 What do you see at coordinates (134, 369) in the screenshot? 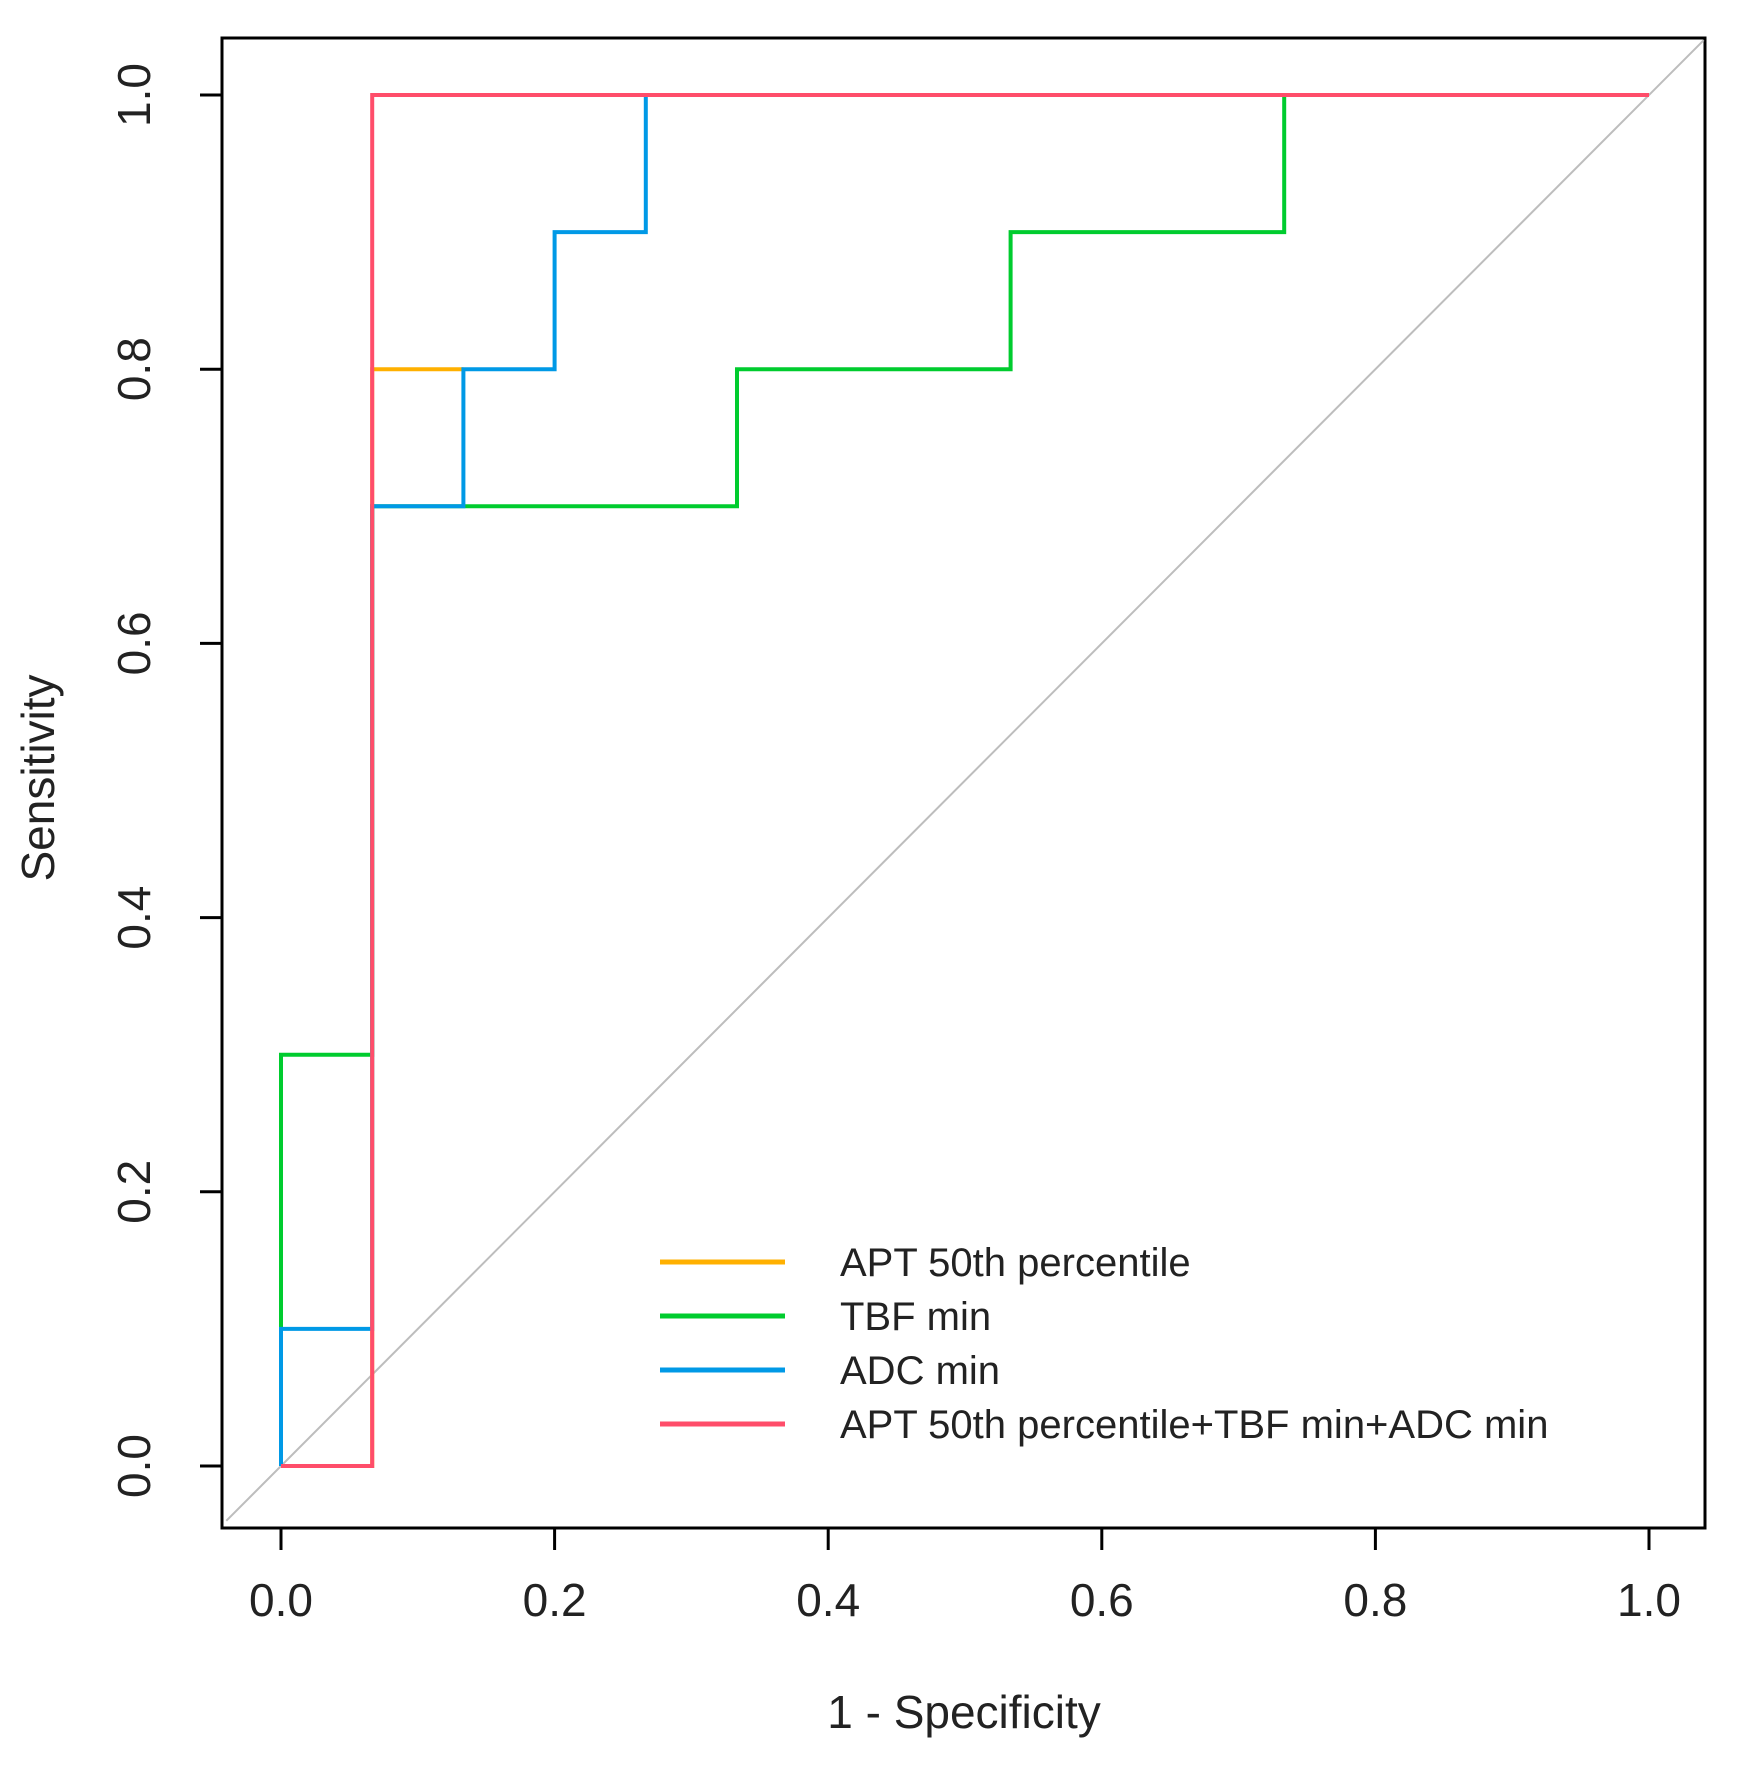
I see `y-tick-label: 0.8` at bounding box center [134, 369].